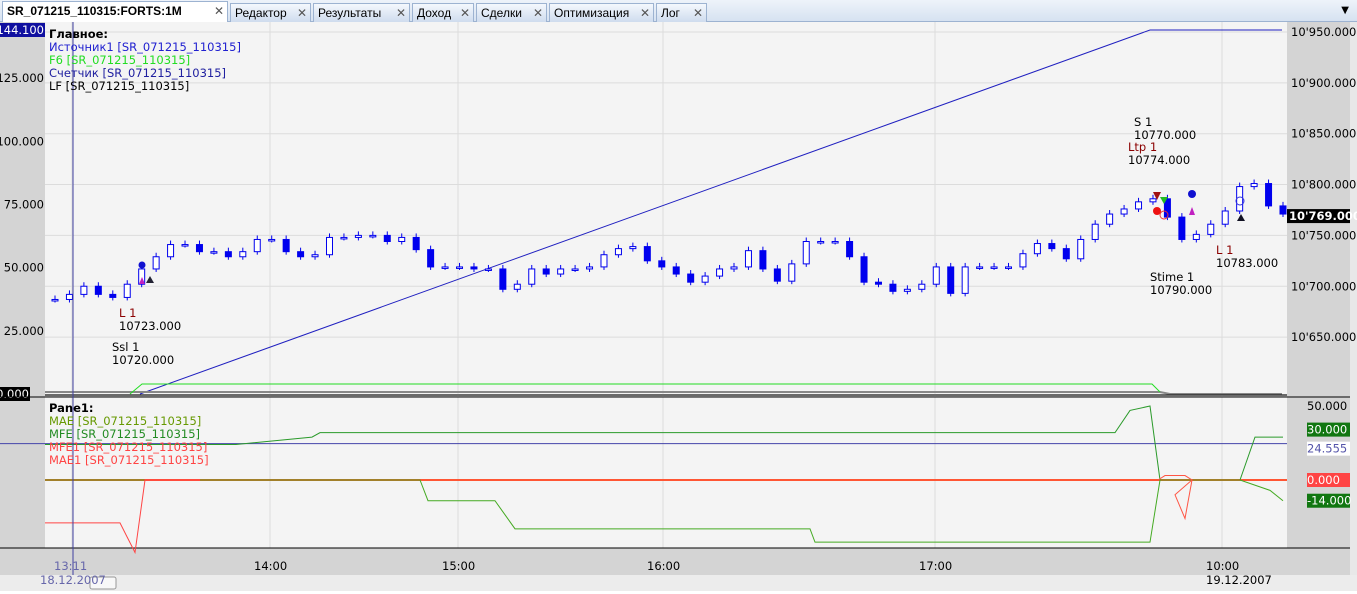  I want to click on date-label: 19.12.2007, so click(1239, 580).